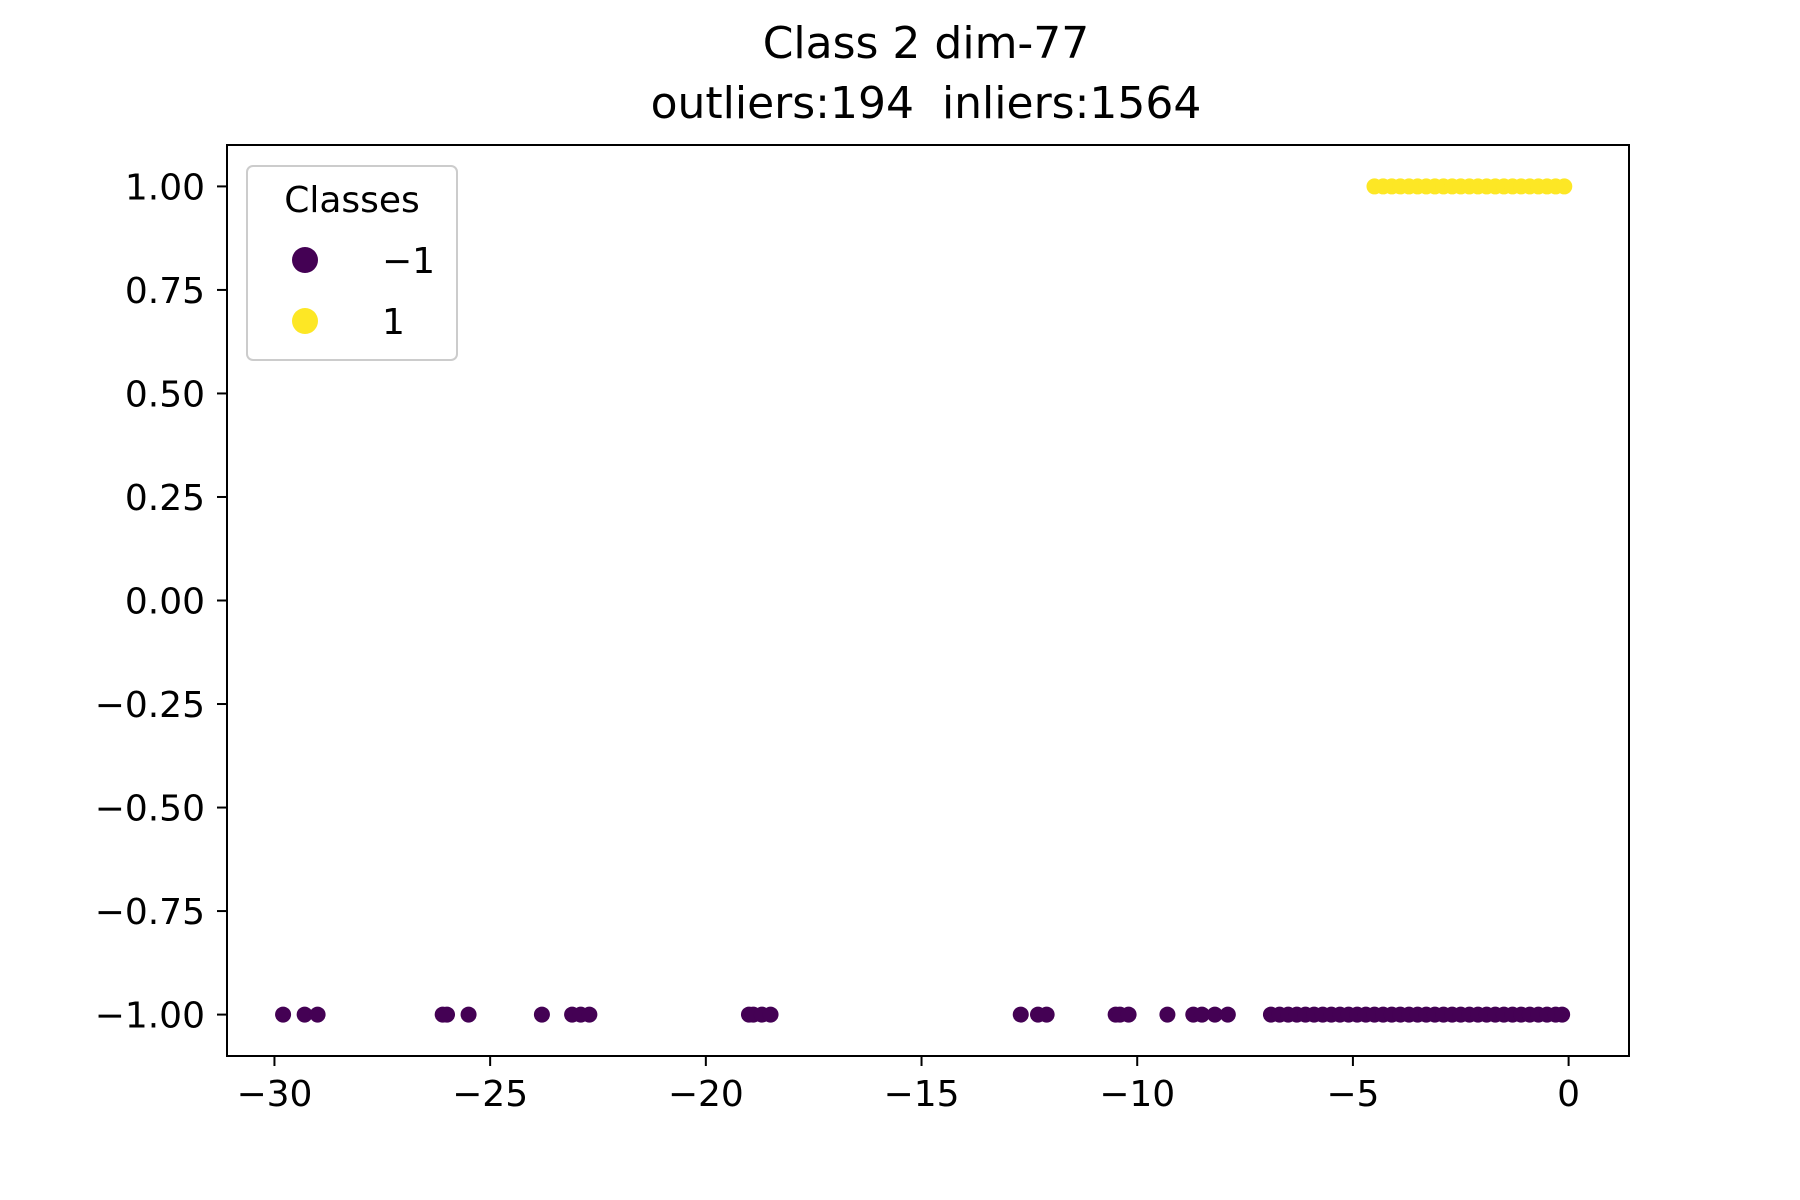 Image resolution: width=1800 pixels, height=1200 pixels. I want to click on y-tick-label: 0.75, so click(165, 291).